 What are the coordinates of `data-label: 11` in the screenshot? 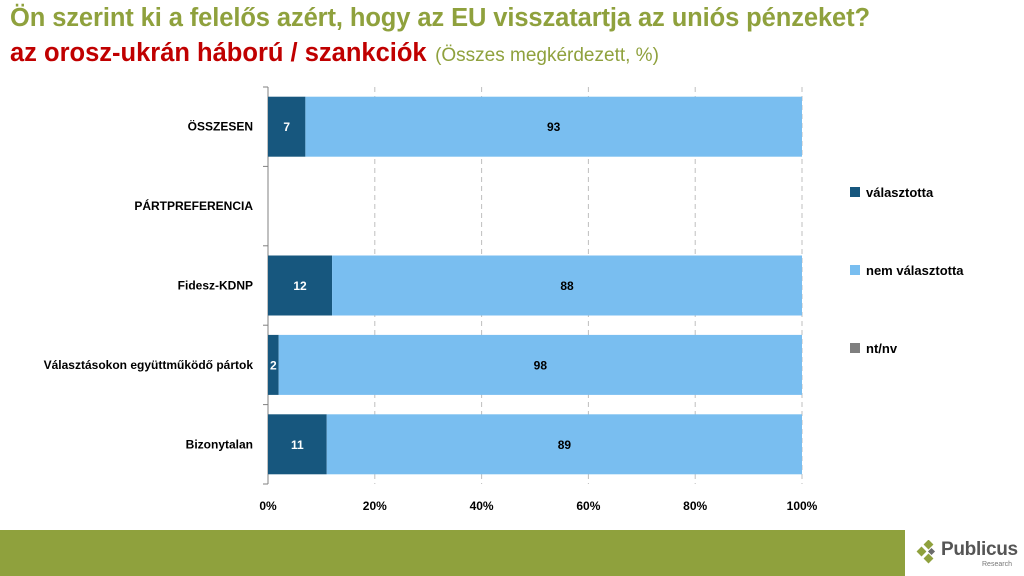 It's located at (297, 445).